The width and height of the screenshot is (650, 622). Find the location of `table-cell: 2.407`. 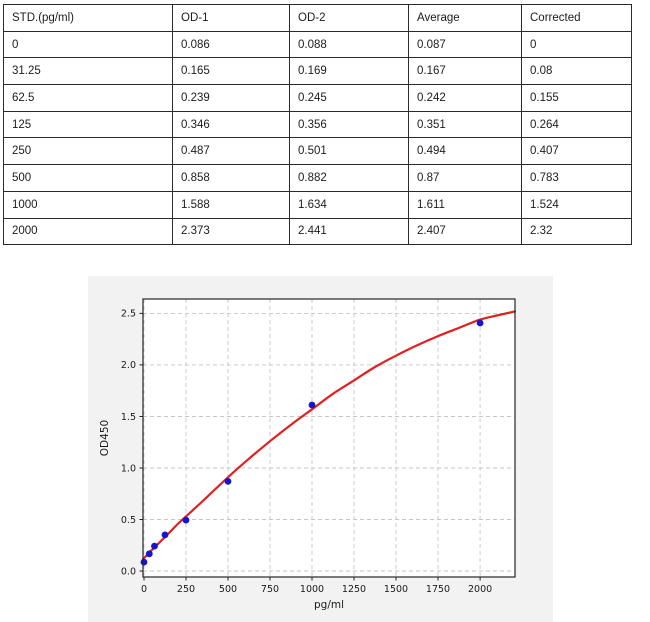

table-cell: 2.407 is located at coordinates (465, 231).